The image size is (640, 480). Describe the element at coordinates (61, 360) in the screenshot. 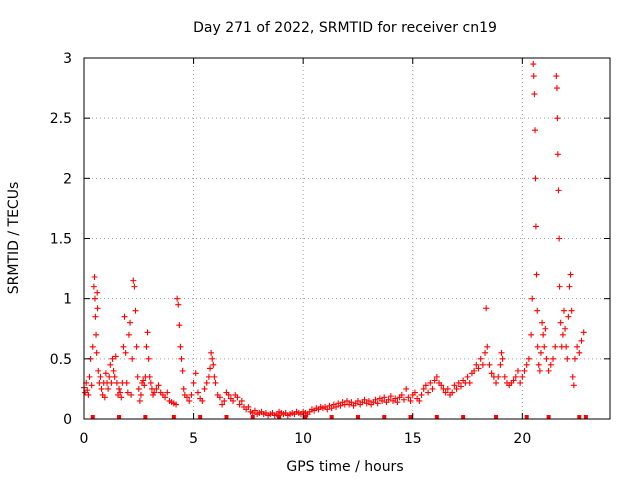

I see `y-tick-label: 0.5` at that location.